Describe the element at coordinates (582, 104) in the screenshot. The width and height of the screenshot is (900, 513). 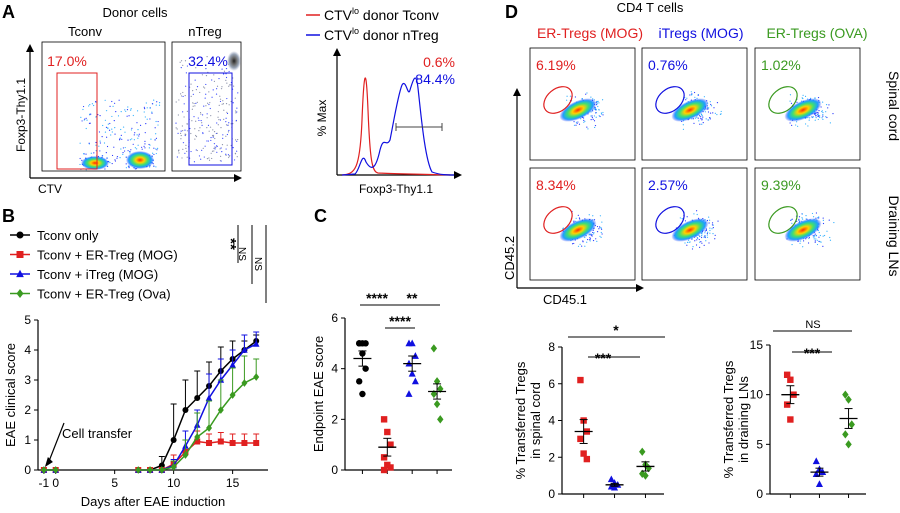
I see `flow-plot-r0-c0: 6.19%` at that location.